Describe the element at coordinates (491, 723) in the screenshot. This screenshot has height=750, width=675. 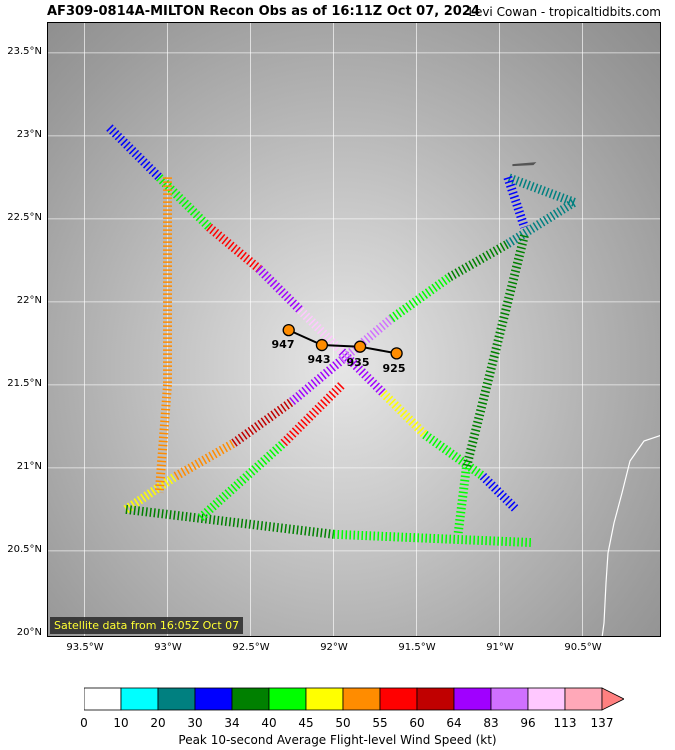
I see `cb-tick-83: 83` at that location.